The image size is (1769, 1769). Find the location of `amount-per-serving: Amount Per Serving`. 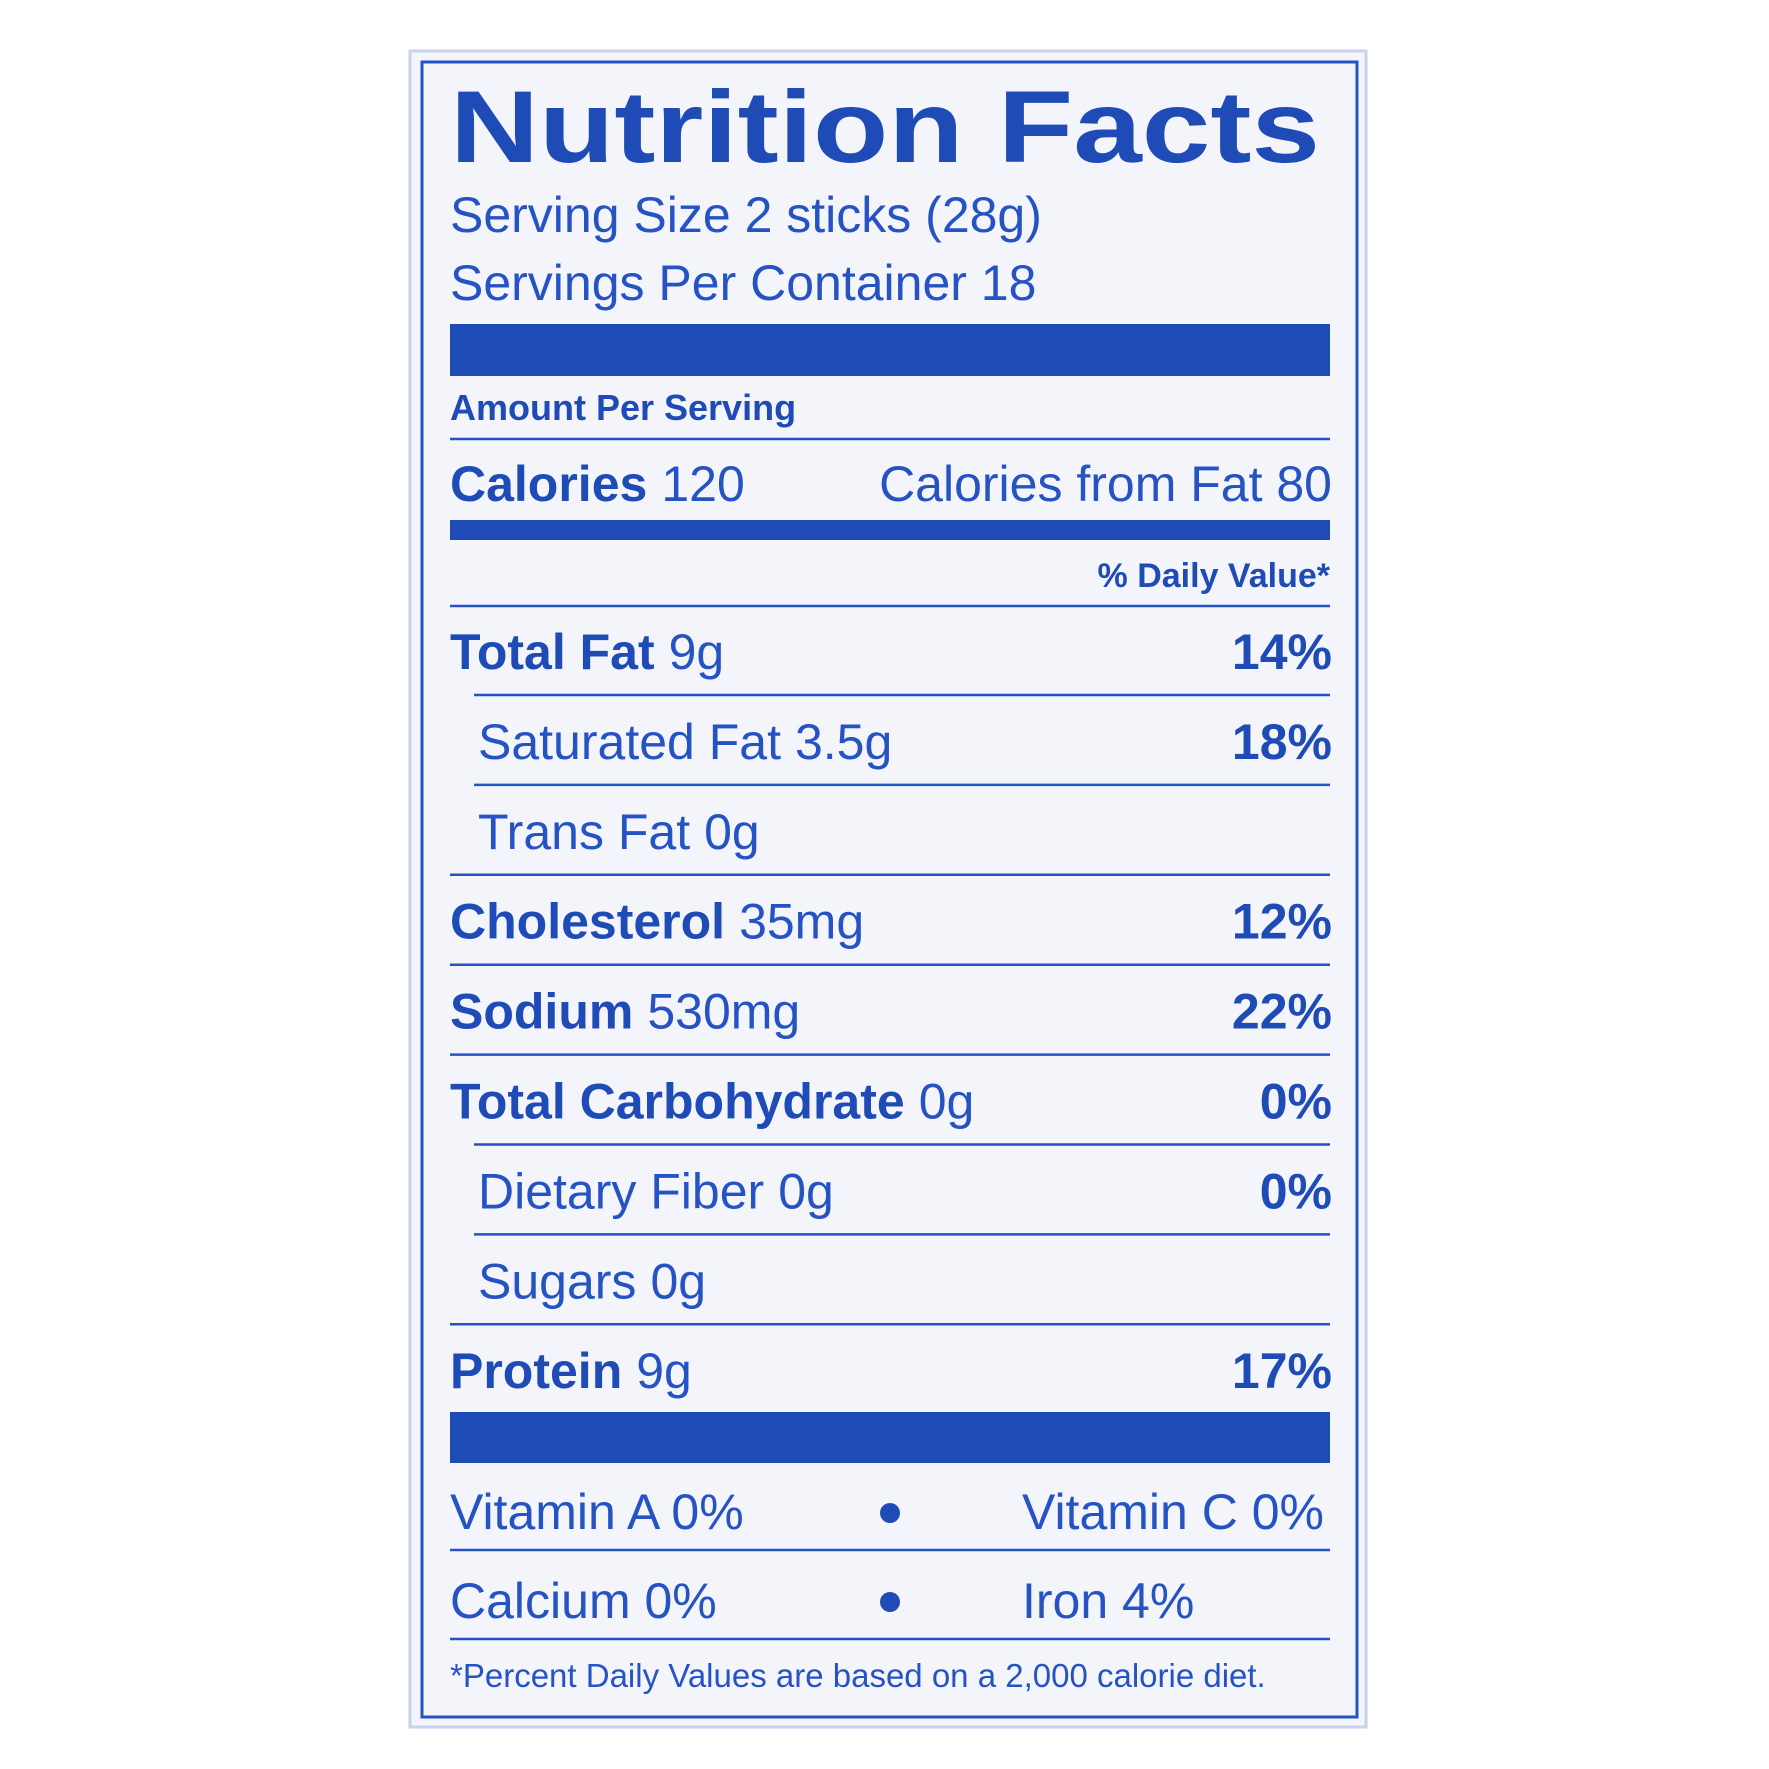

amount-per-serving: Amount Per Serving is located at coordinates (623, 407).